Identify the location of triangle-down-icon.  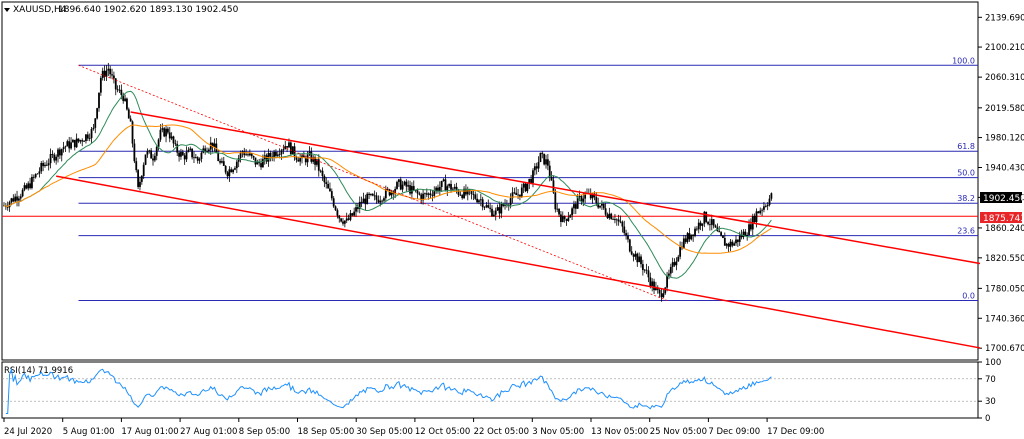
(7, 10).